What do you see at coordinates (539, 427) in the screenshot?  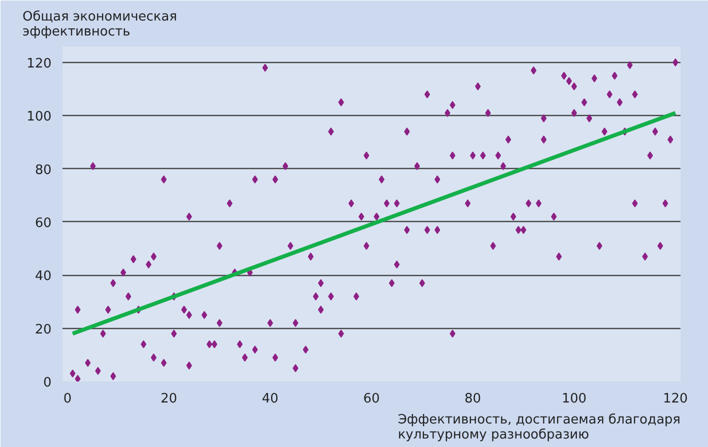 I see `x-axis-title: Эффективность, достигаемая благодаря культурному разнообразию` at bounding box center [539, 427].